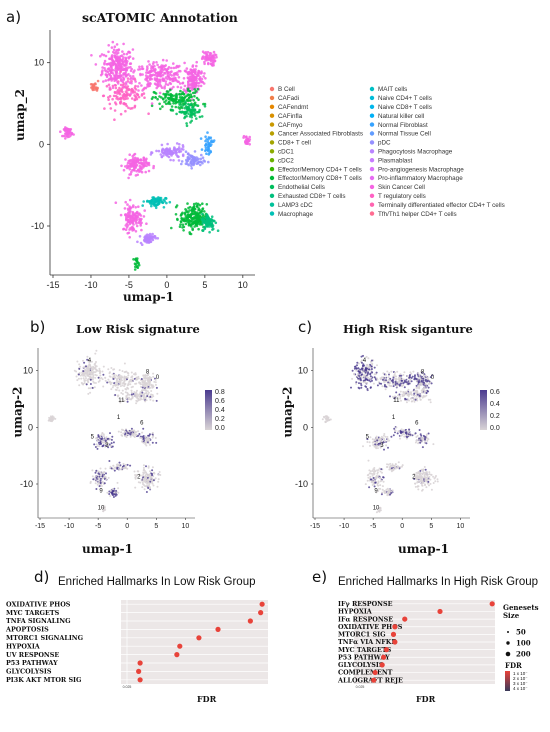 The width and height of the screenshot is (550, 732). I want to click on panel-e-pathway-label: IFα RESPONSE, so click(365, 619).